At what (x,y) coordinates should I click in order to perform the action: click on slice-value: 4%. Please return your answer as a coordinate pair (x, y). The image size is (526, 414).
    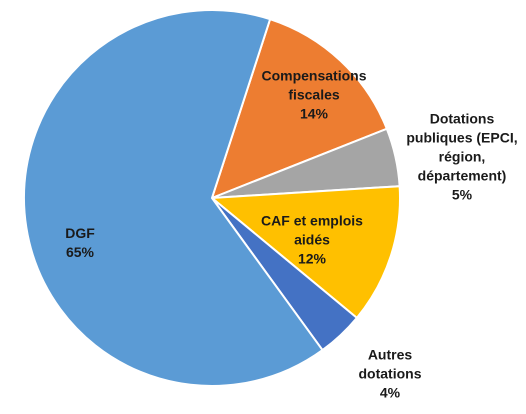
    Looking at the image, I should click on (390, 392).